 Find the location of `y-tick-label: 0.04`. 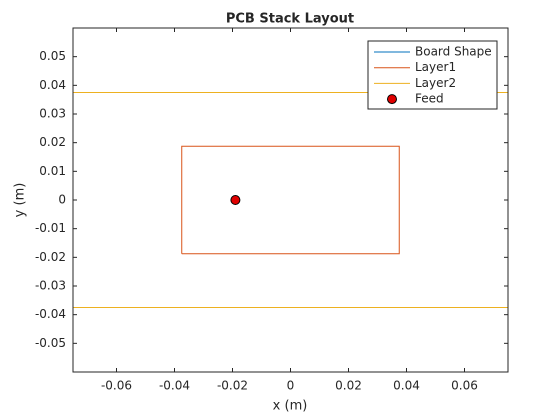

y-tick-label: 0.04 is located at coordinates (52, 85).